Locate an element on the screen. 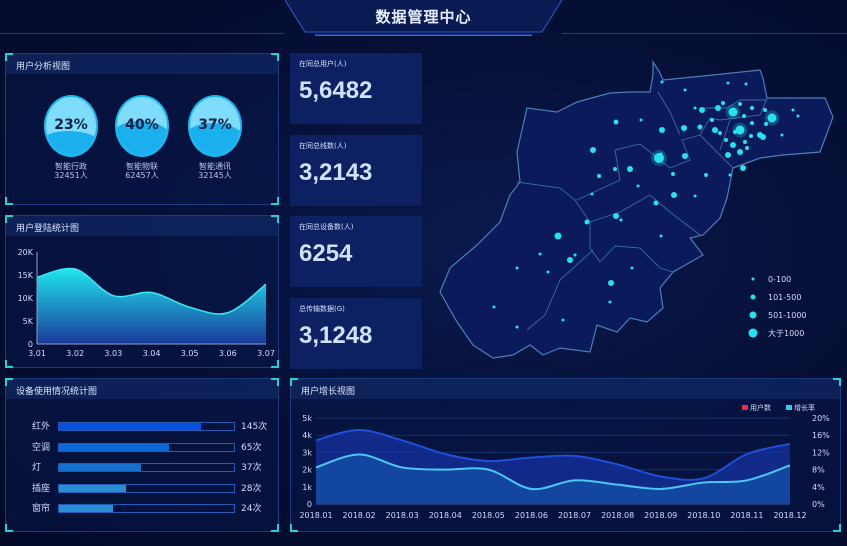 The height and width of the screenshot is (546, 847). stat-label: 总传输数据(G) is located at coordinates (322, 309).